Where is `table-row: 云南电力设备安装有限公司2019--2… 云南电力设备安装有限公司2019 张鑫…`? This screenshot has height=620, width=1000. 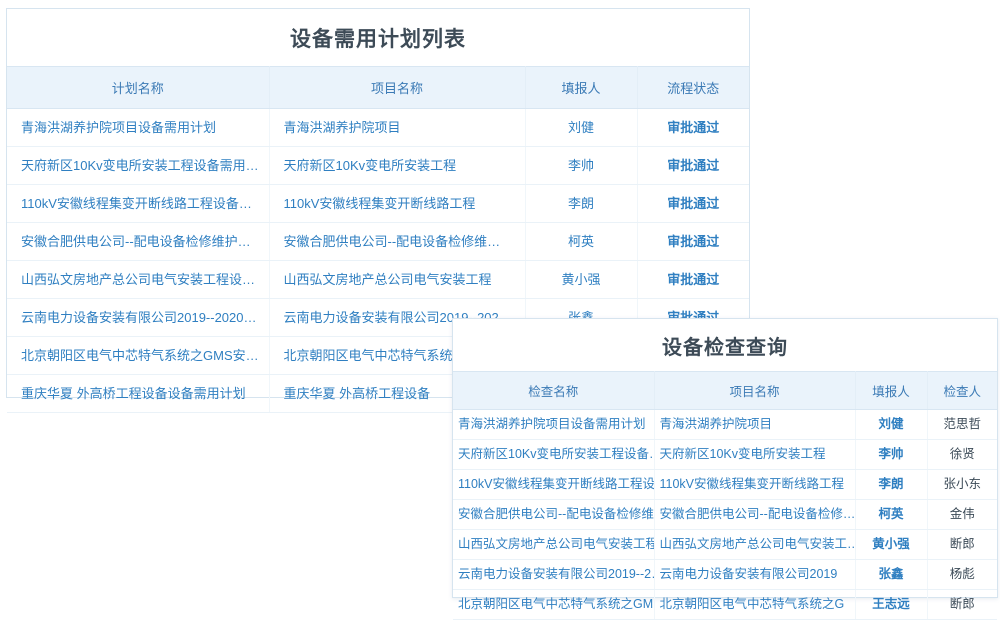 table-row: 云南电力设备安装有限公司2019--2… 云南电力设备安装有限公司2019 张鑫… is located at coordinates (725, 574).